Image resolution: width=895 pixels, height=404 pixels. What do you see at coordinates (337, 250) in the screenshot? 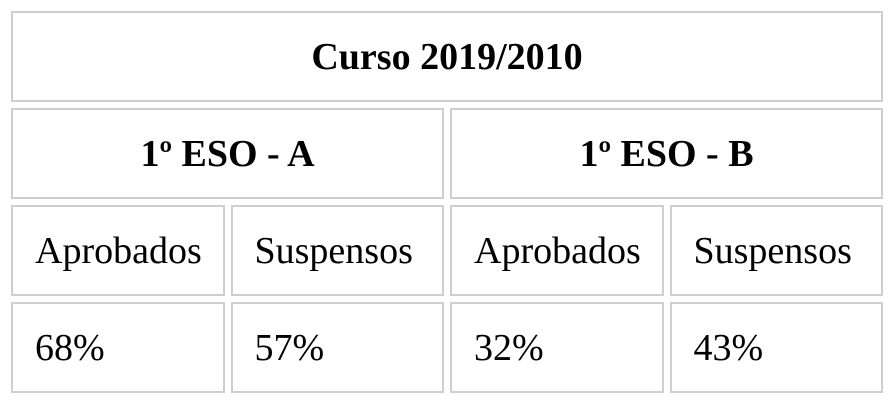
I see `column-header-a-suspensos: Suspensos` at bounding box center [337, 250].